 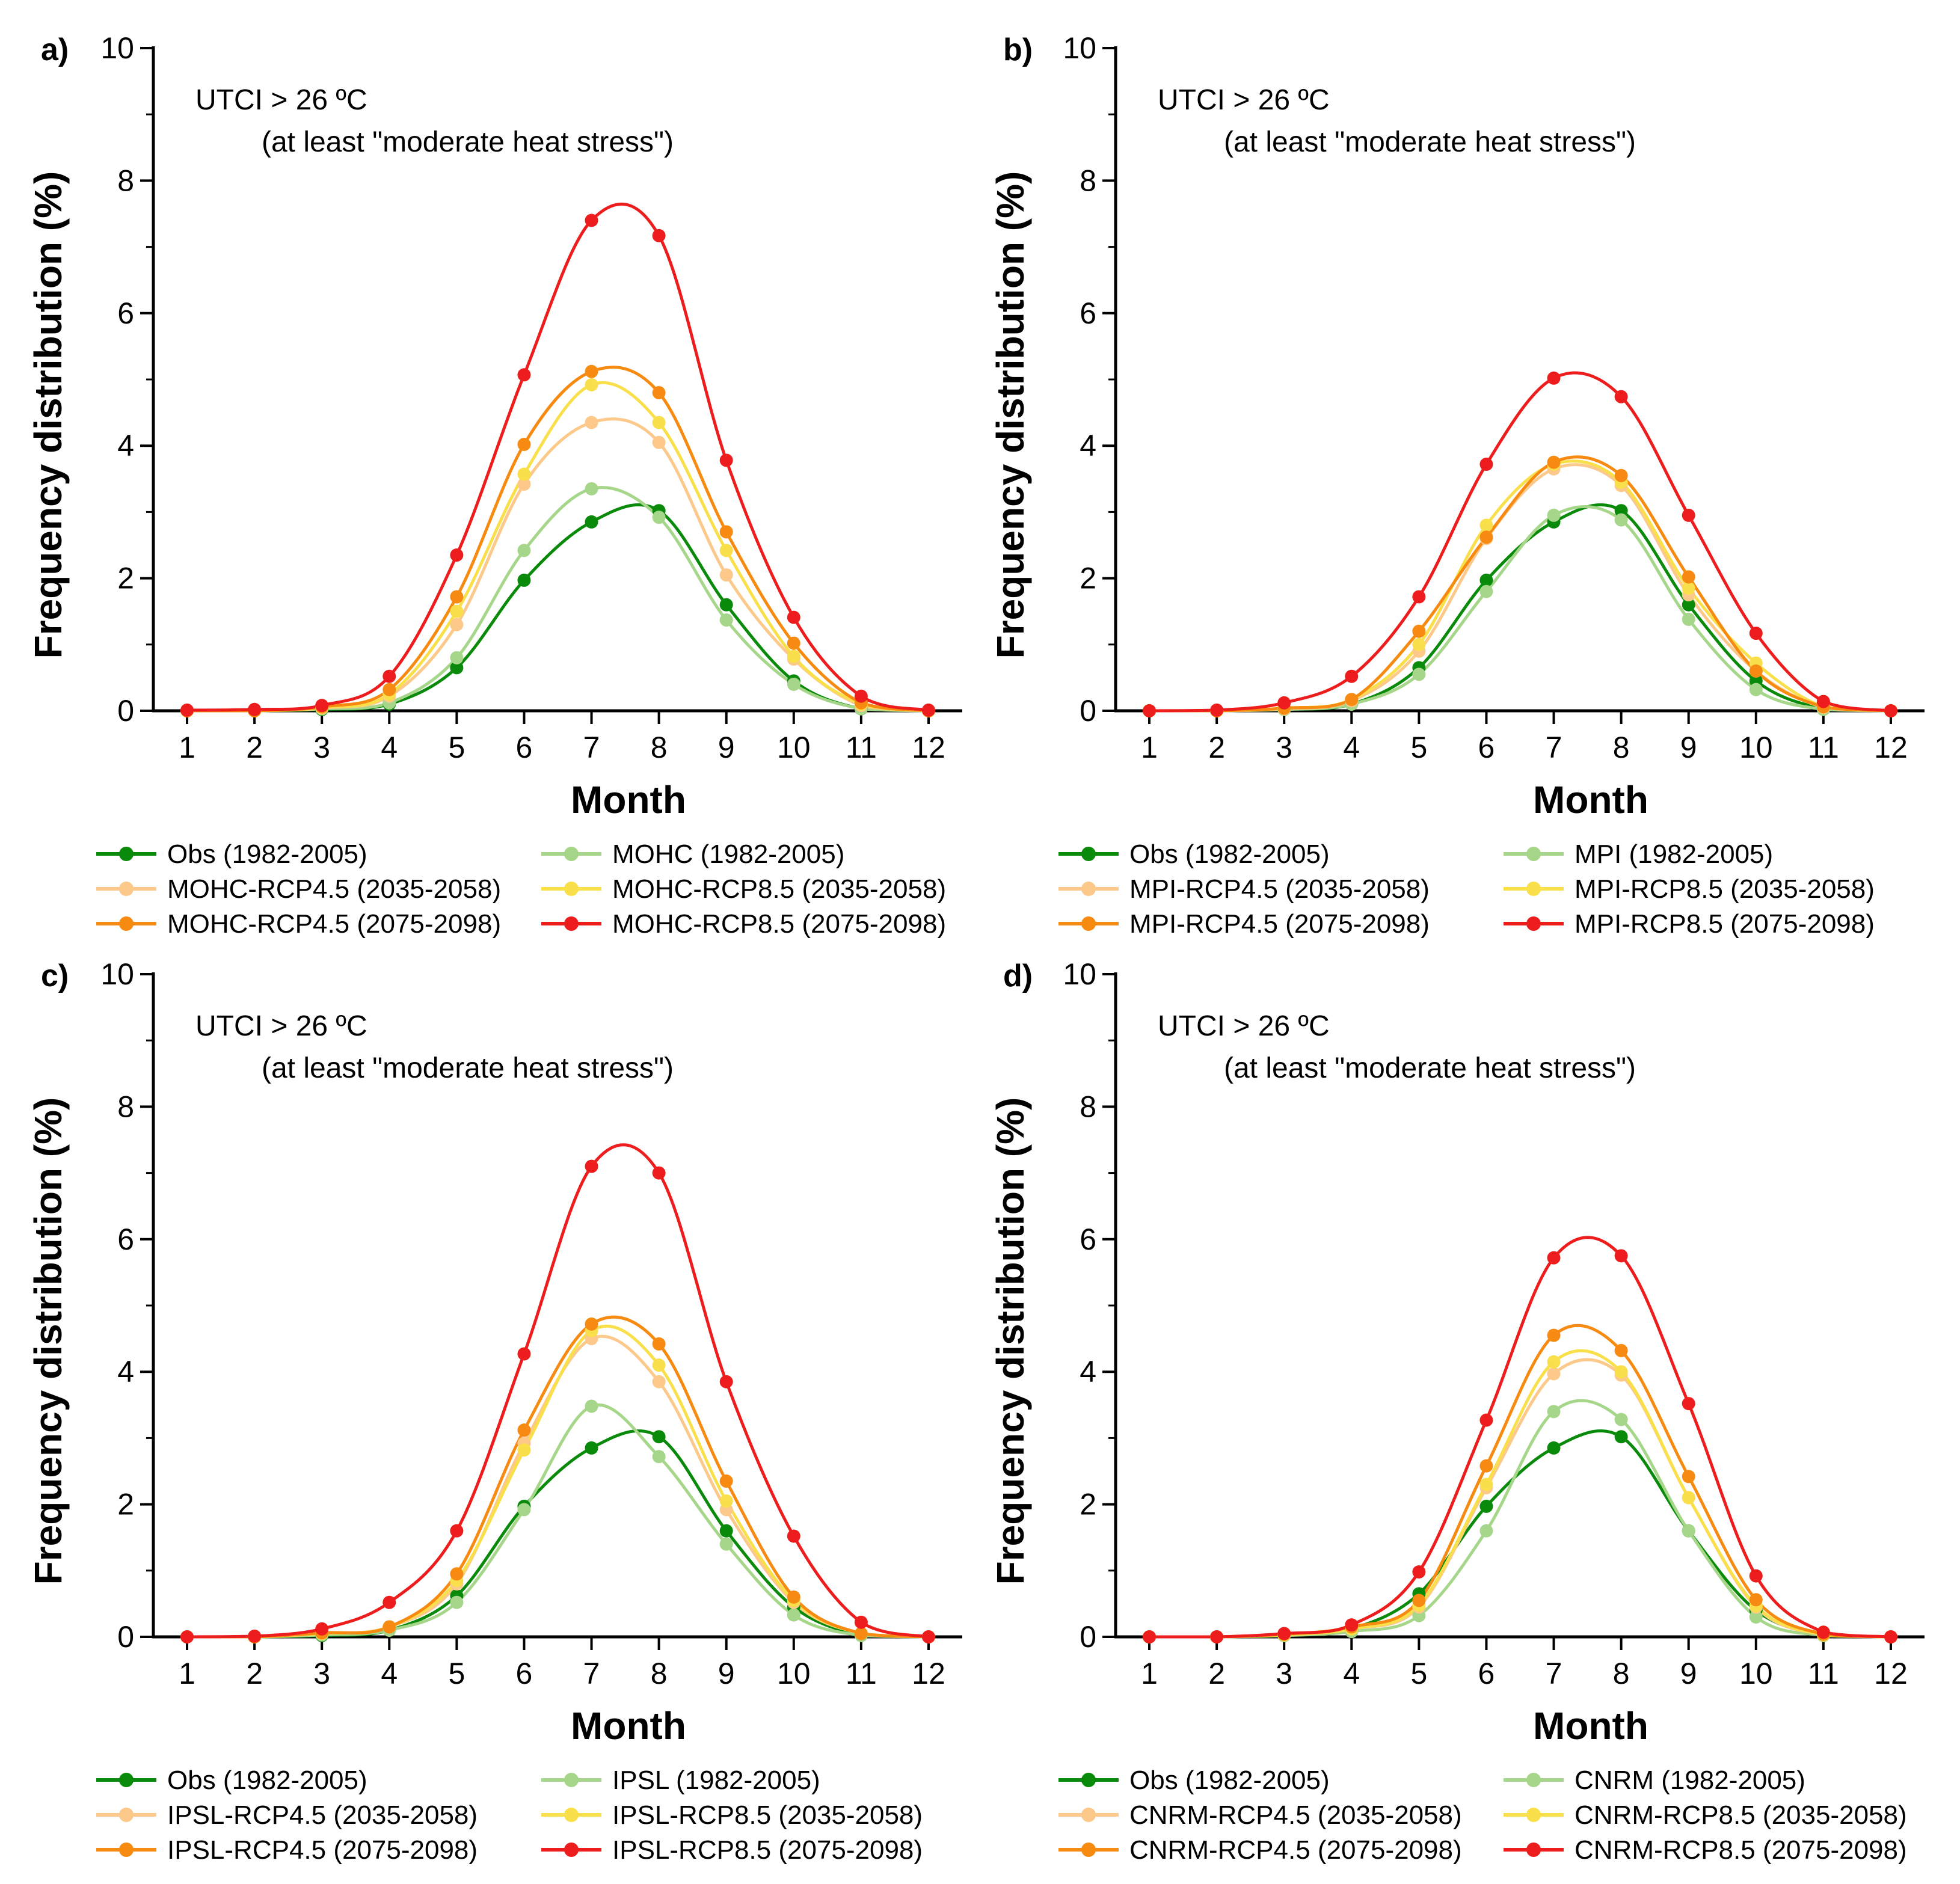 What do you see at coordinates (1079, 974) in the screenshot?
I see `y-tick-label: 10` at bounding box center [1079, 974].